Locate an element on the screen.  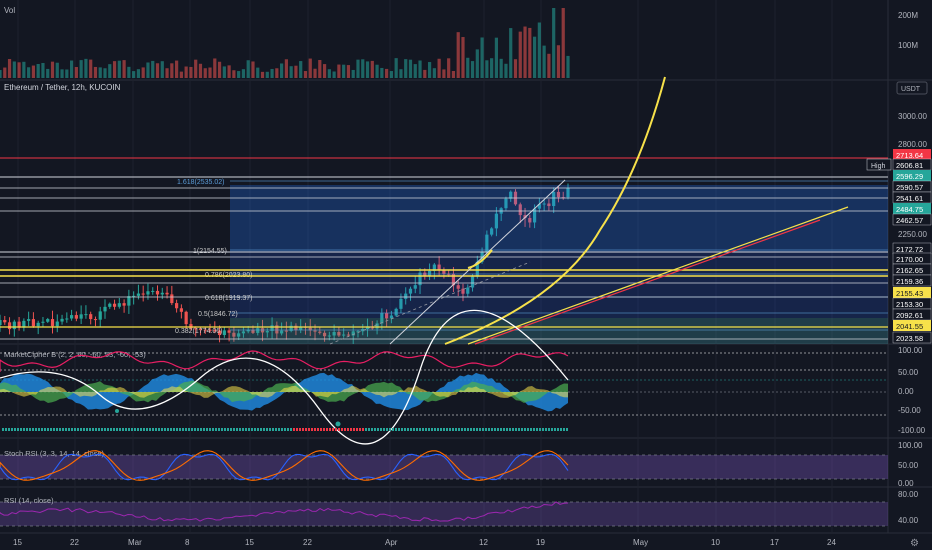
currency-badge is located at coordinates (912, 88).